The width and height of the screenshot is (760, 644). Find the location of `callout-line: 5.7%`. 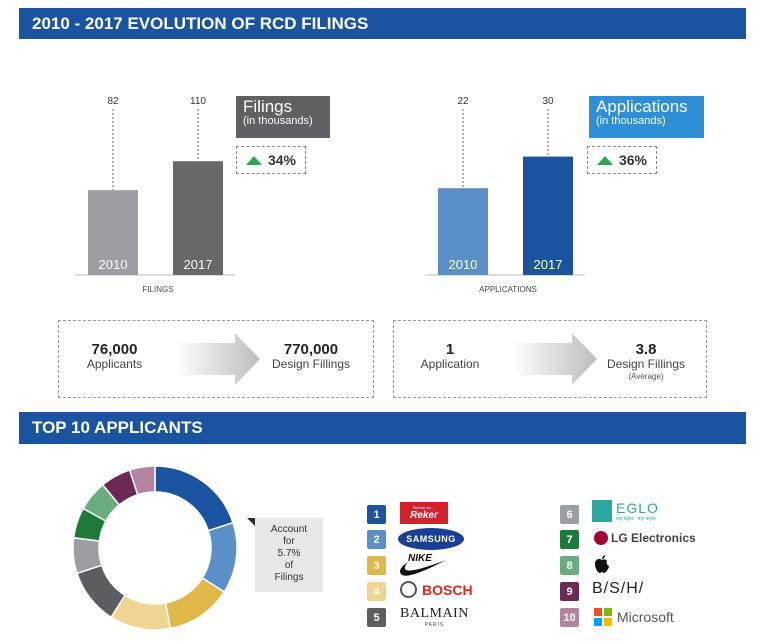

callout-line: 5.7% is located at coordinates (289, 553).